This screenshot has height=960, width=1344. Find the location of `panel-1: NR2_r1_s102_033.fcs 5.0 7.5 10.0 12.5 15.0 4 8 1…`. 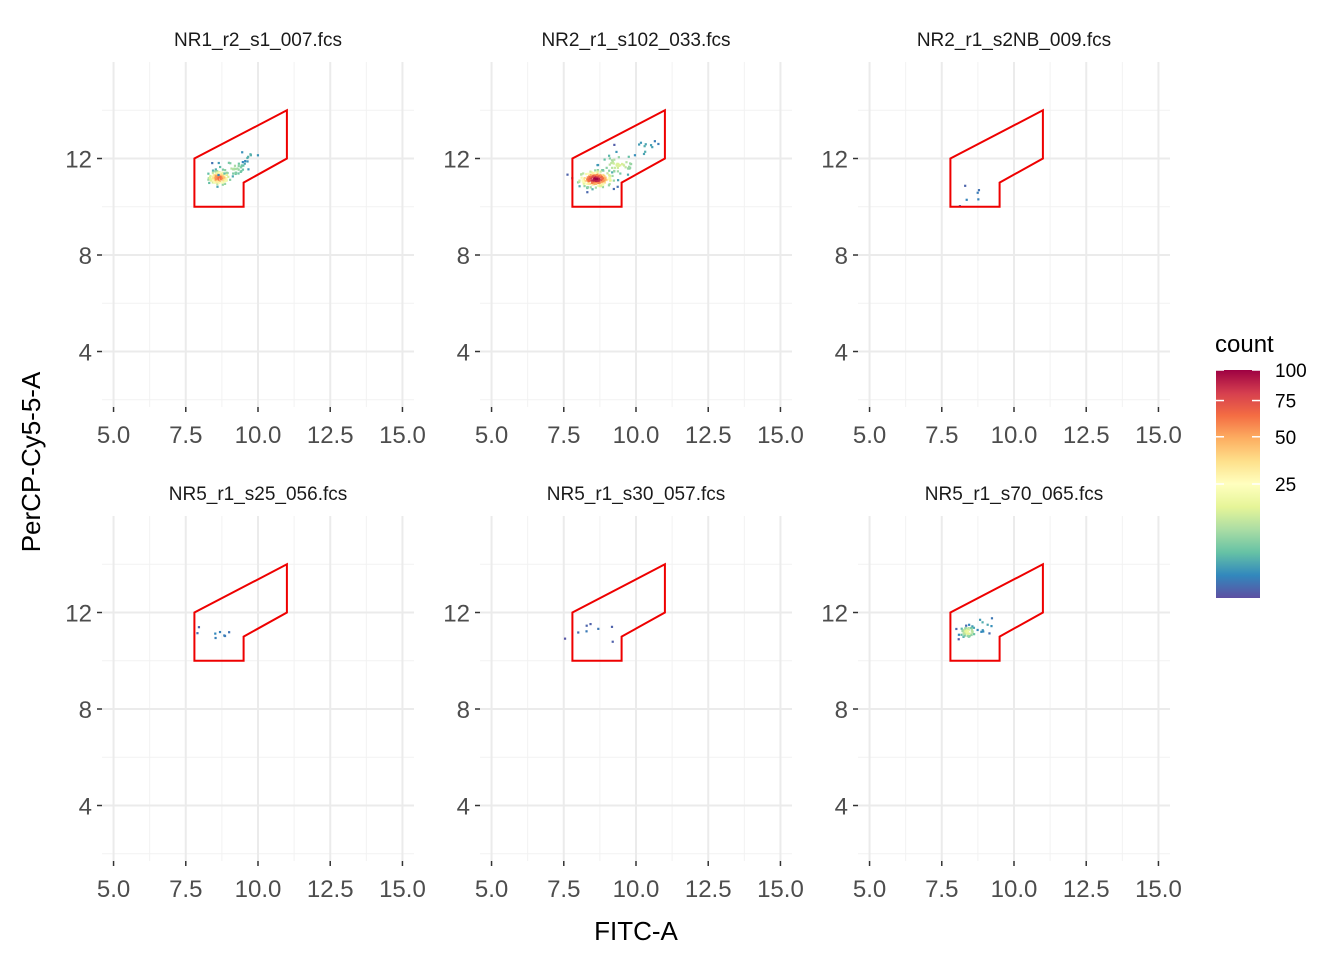

panel-1: NR2_r1_s102_033.fcs 5.0 7.5 10.0 12.5 15.0 4 8 1… is located at coordinates (623, 239).